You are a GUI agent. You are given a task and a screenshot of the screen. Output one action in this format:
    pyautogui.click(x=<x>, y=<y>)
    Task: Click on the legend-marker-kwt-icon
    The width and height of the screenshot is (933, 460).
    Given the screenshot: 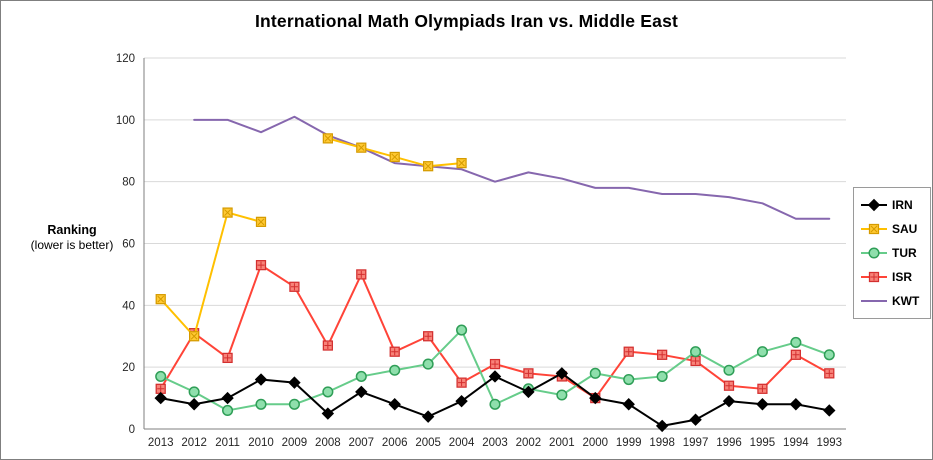 What is the action you would take?
    pyautogui.click(x=874, y=301)
    